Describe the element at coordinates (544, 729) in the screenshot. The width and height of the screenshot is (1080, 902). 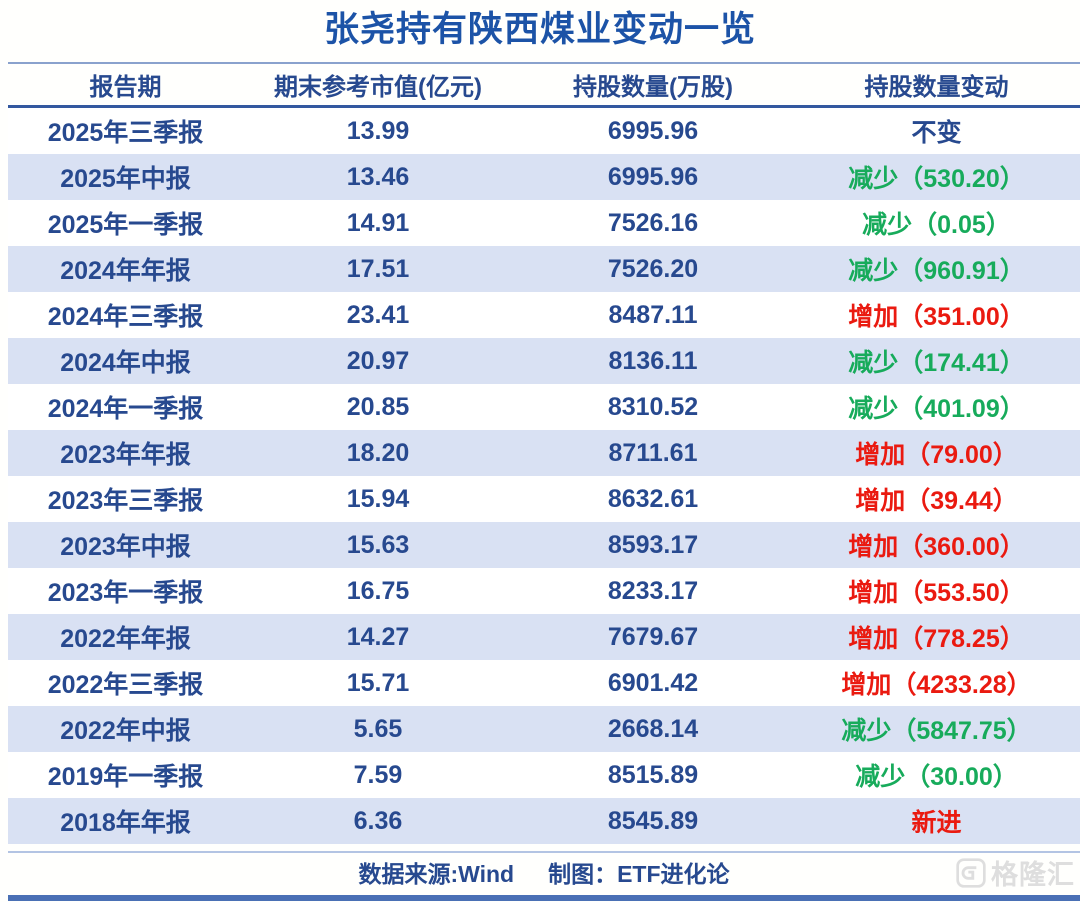
I see `table-row: 2022年中报 5.65 2668.14 减少（5847.75）` at that location.